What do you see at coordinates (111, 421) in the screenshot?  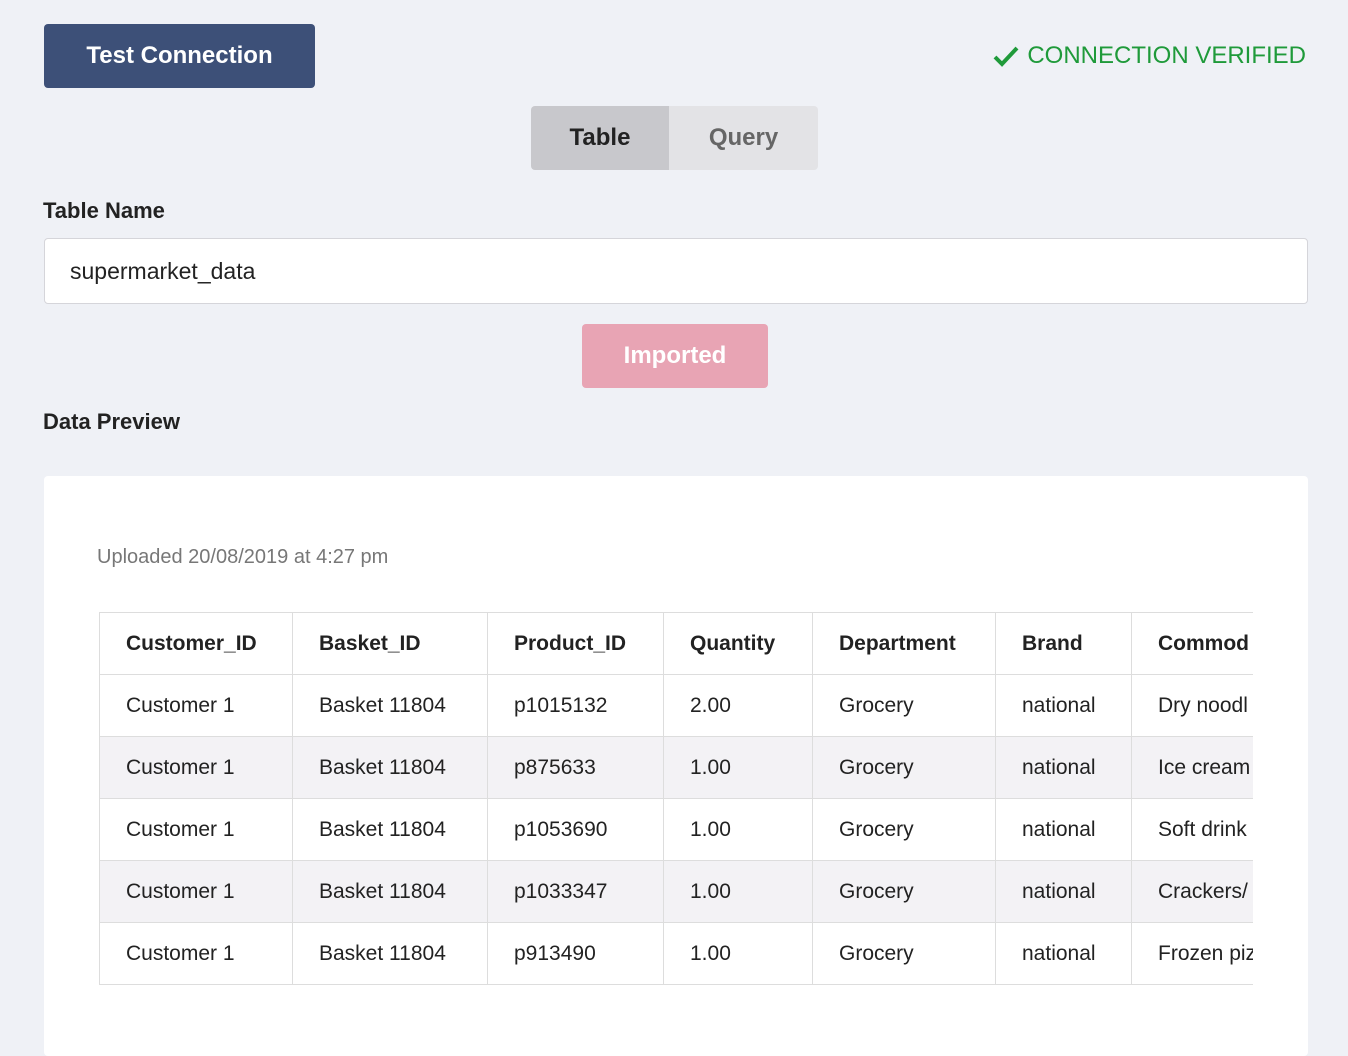 I see `data-preview-title: Data Preview` at bounding box center [111, 421].